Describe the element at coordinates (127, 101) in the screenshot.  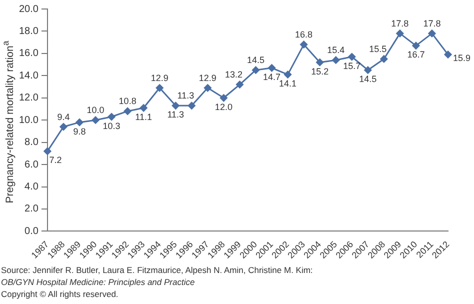
I see `text: 10.8` at that location.